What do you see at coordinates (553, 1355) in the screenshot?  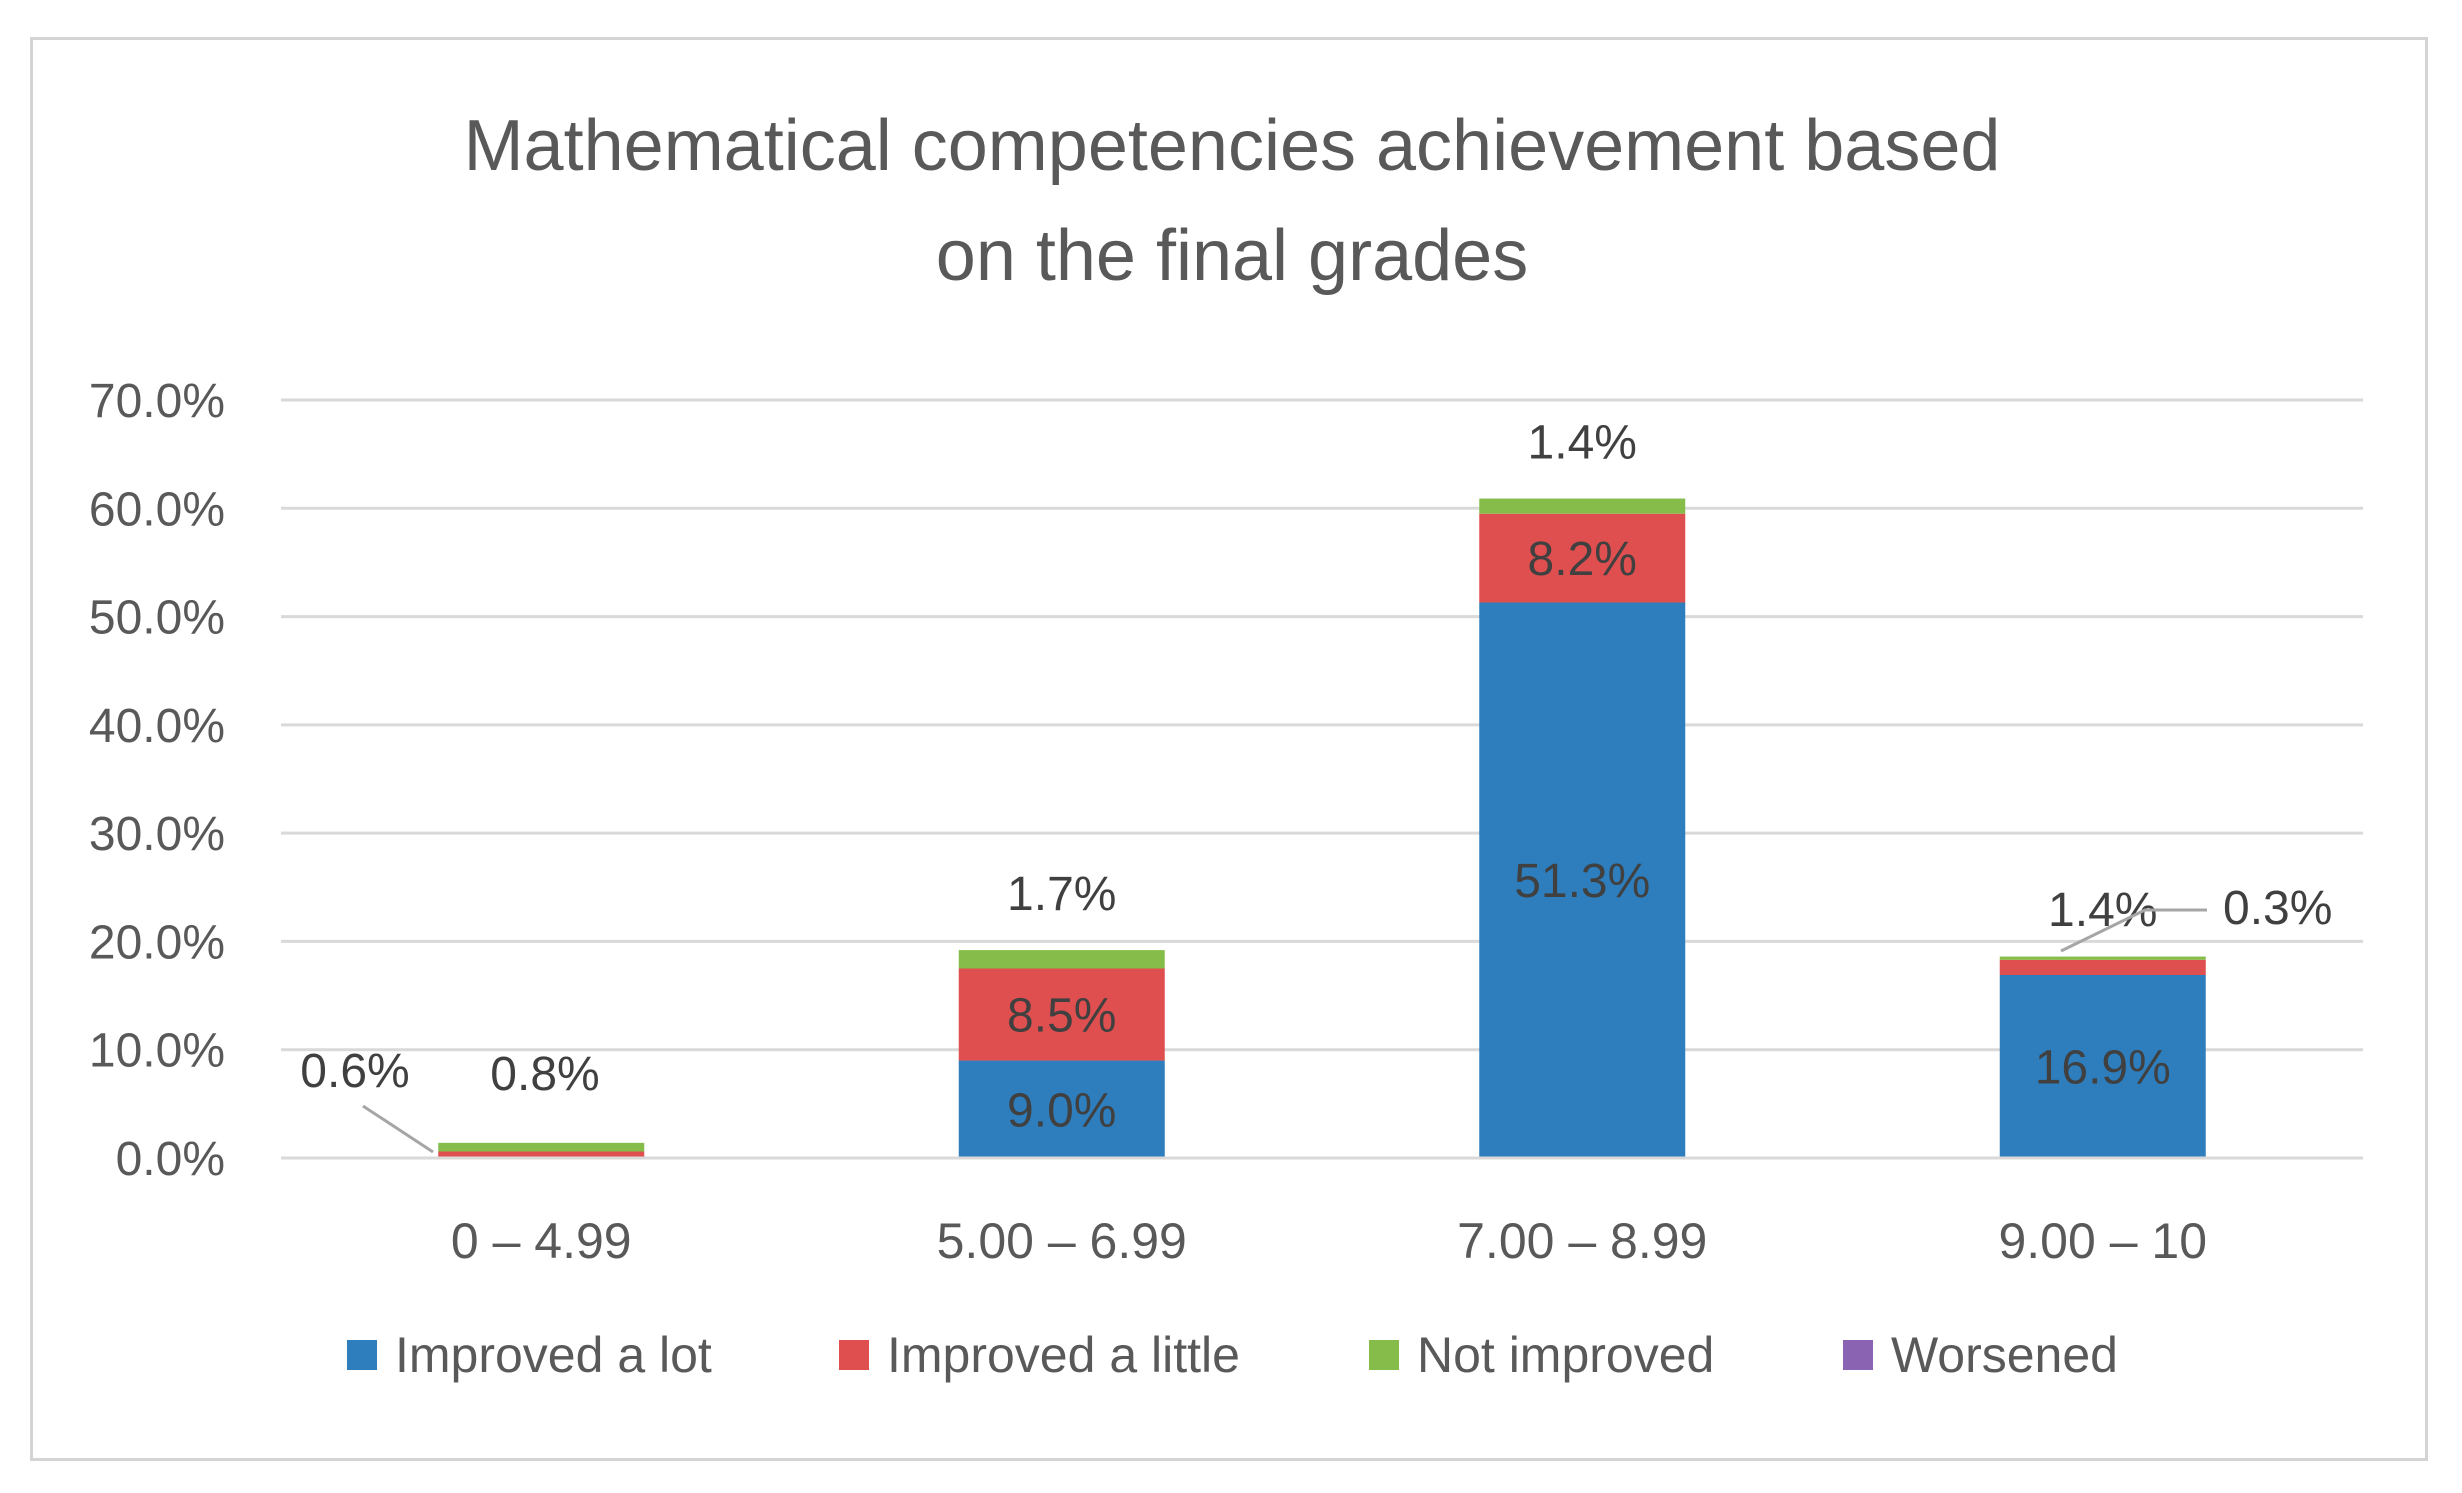 I see `legend-label: Improved a lot` at bounding box center [553, 1355].